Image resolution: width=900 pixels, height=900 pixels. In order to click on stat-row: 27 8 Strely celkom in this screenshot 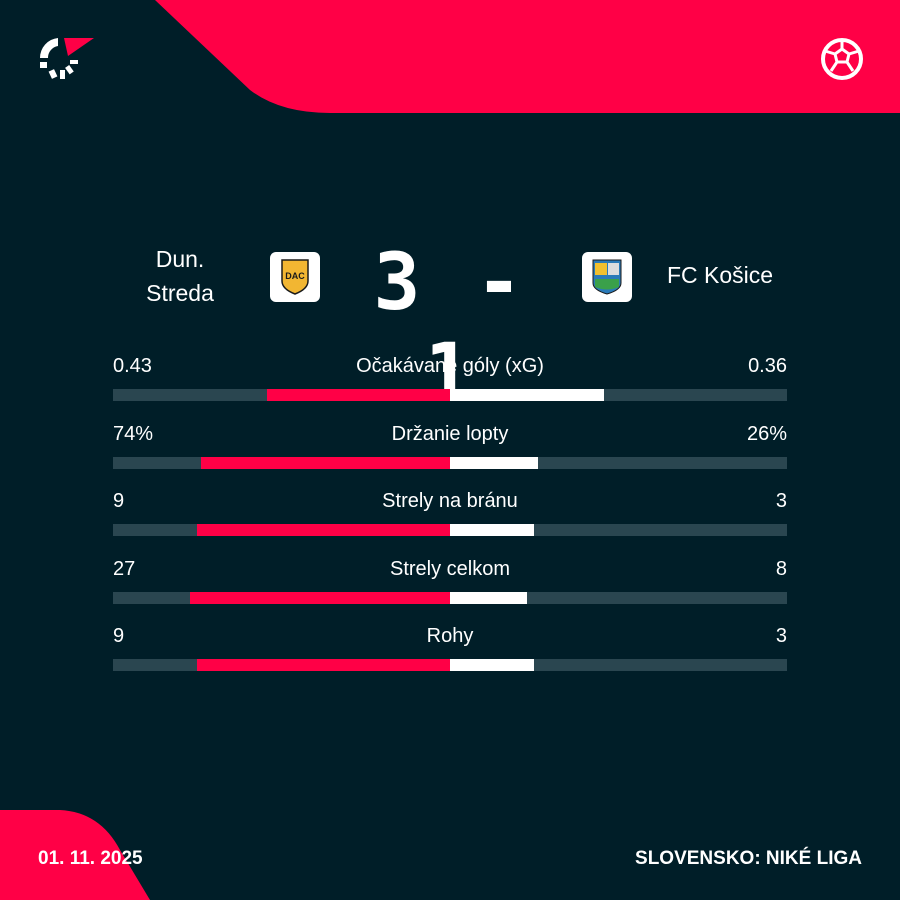, I will do `click(450, 588)`.